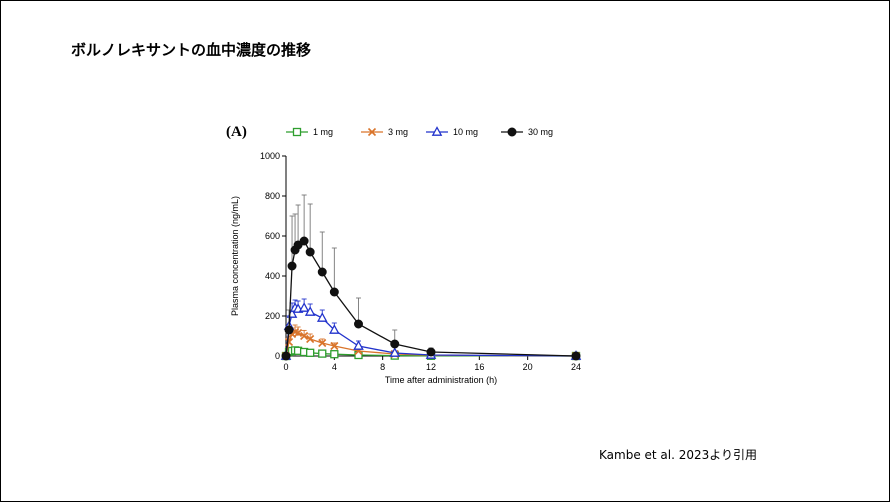 Image resolution: width=890 pixels, height=502 pixels. Describe the element at coordinates (398, 132) in the screenshot. I see `legend-label: 3 mg` at that location.